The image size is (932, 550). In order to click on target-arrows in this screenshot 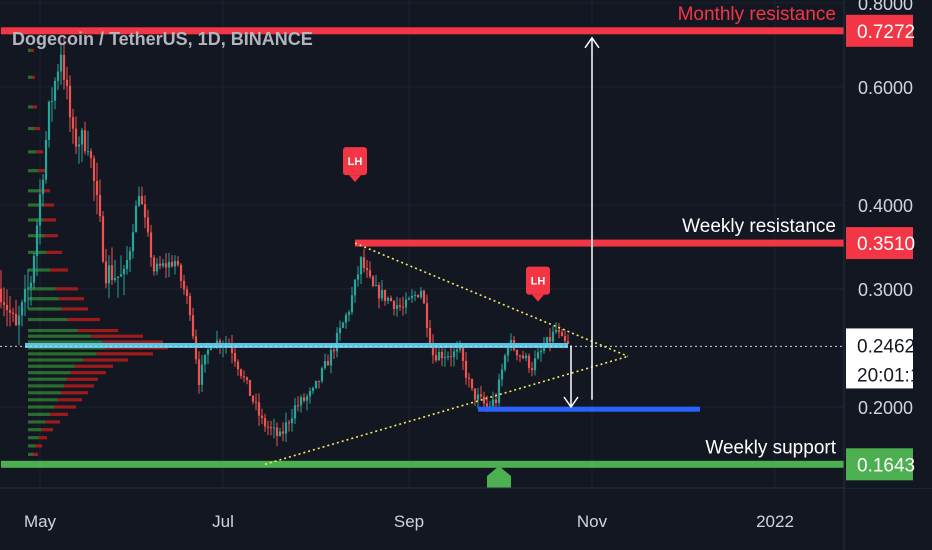, I will do `click(581, 222)`.